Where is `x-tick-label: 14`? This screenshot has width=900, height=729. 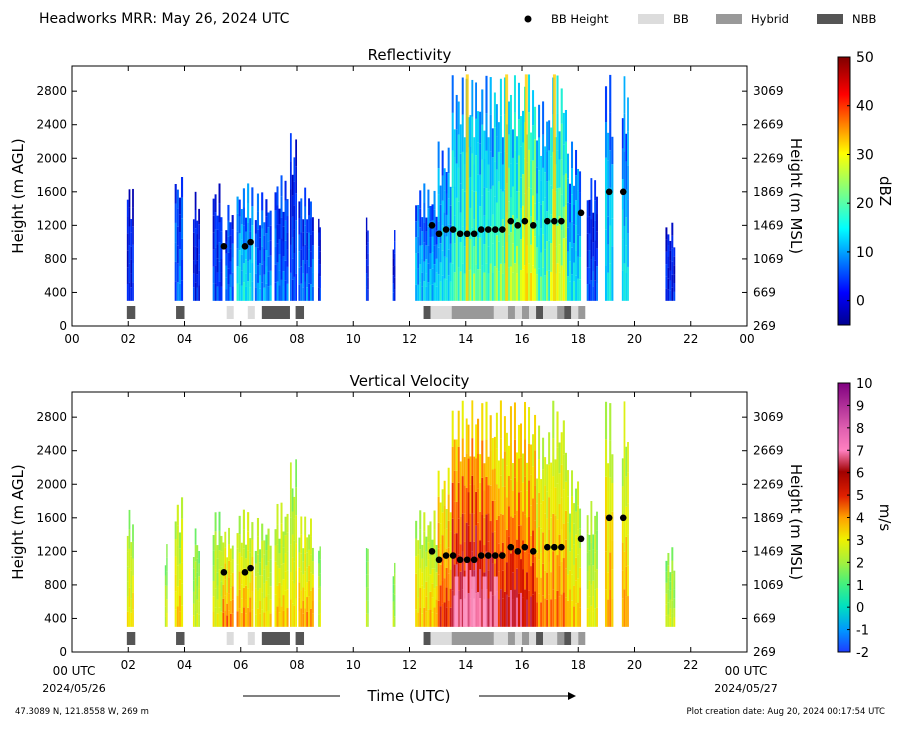
x-tick-label: 14 is located at coordinates (465, 339).